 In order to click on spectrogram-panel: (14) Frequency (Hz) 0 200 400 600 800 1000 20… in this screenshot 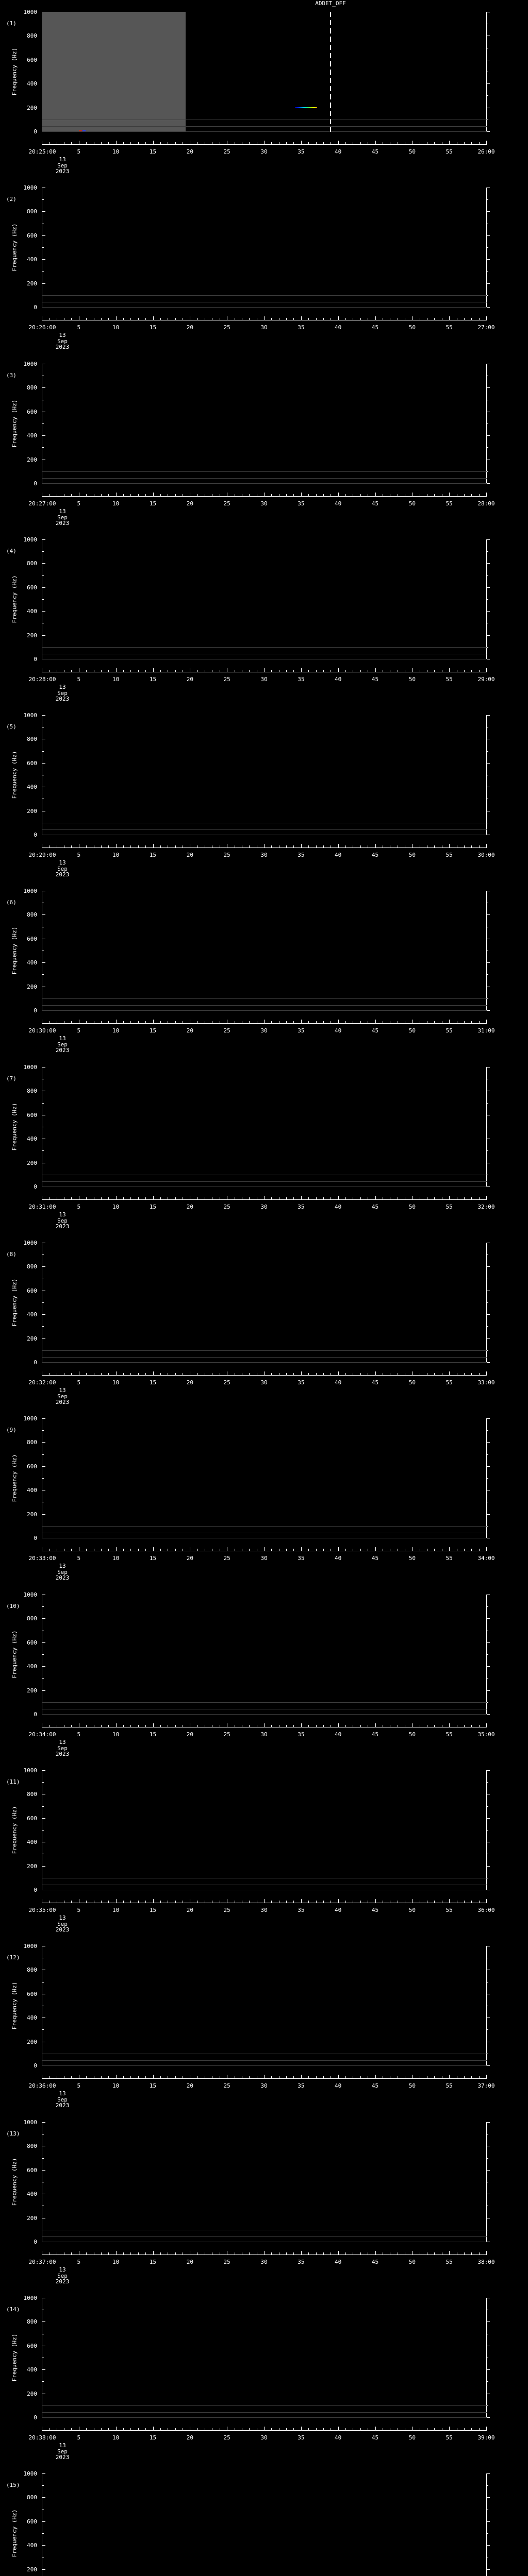, I will do `click(264, 2374)`.